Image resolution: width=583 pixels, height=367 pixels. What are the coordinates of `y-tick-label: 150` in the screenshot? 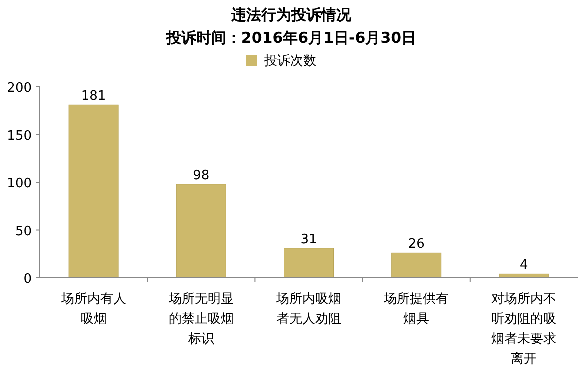 It's located at (19, 136).